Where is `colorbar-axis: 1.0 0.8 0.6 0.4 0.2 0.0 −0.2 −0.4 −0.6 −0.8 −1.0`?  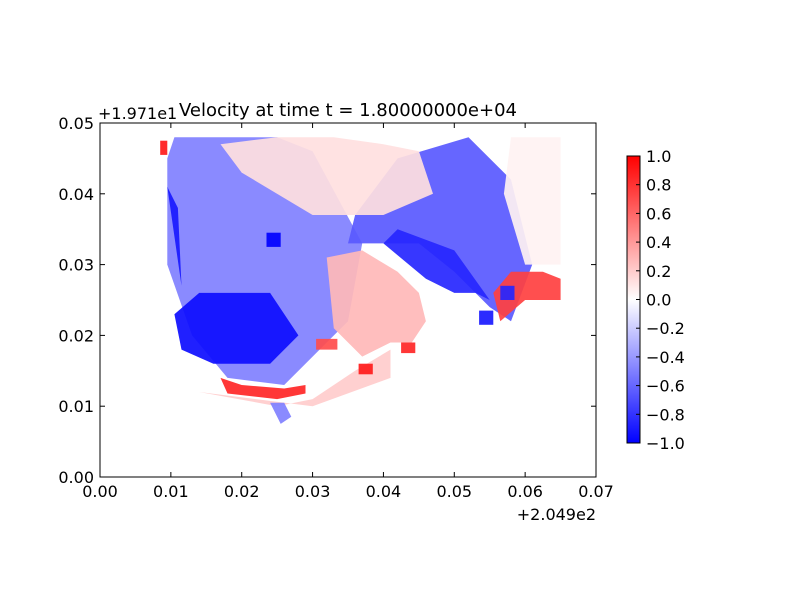 colorbar-axis: 1.0 0.8 0.6 0.4 0.2 0.0 −0.2 −0.4 −0.6 −0.8 −1.0 is located at coordinates (660, 300).